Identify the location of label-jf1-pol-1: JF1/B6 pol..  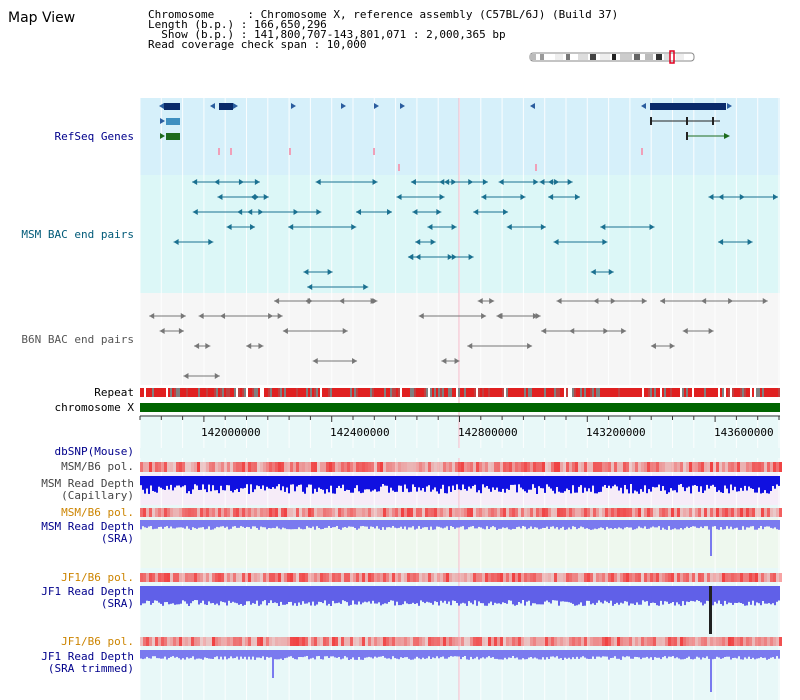
(97, 577).